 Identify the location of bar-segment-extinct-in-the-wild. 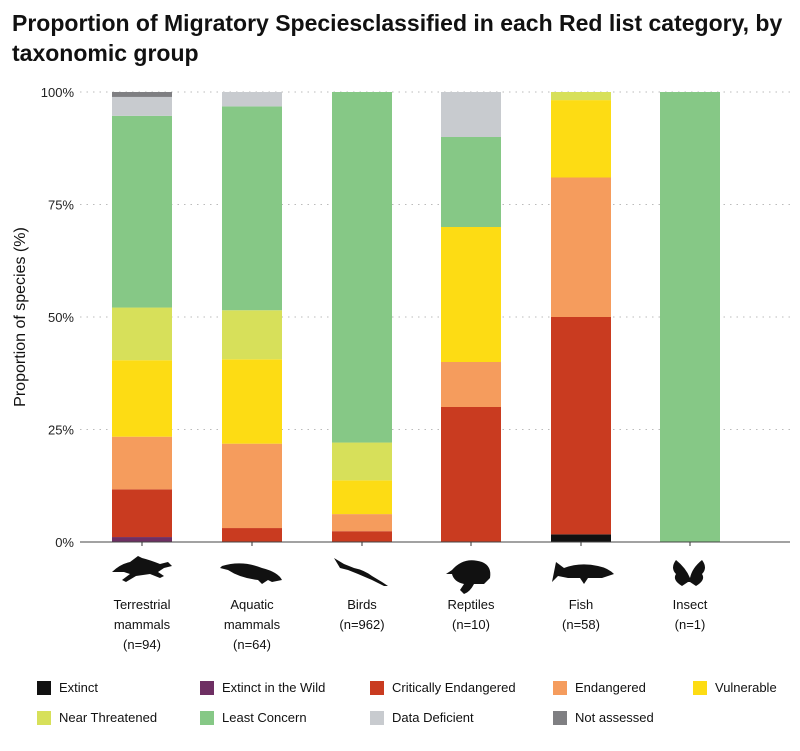
(142, 539).